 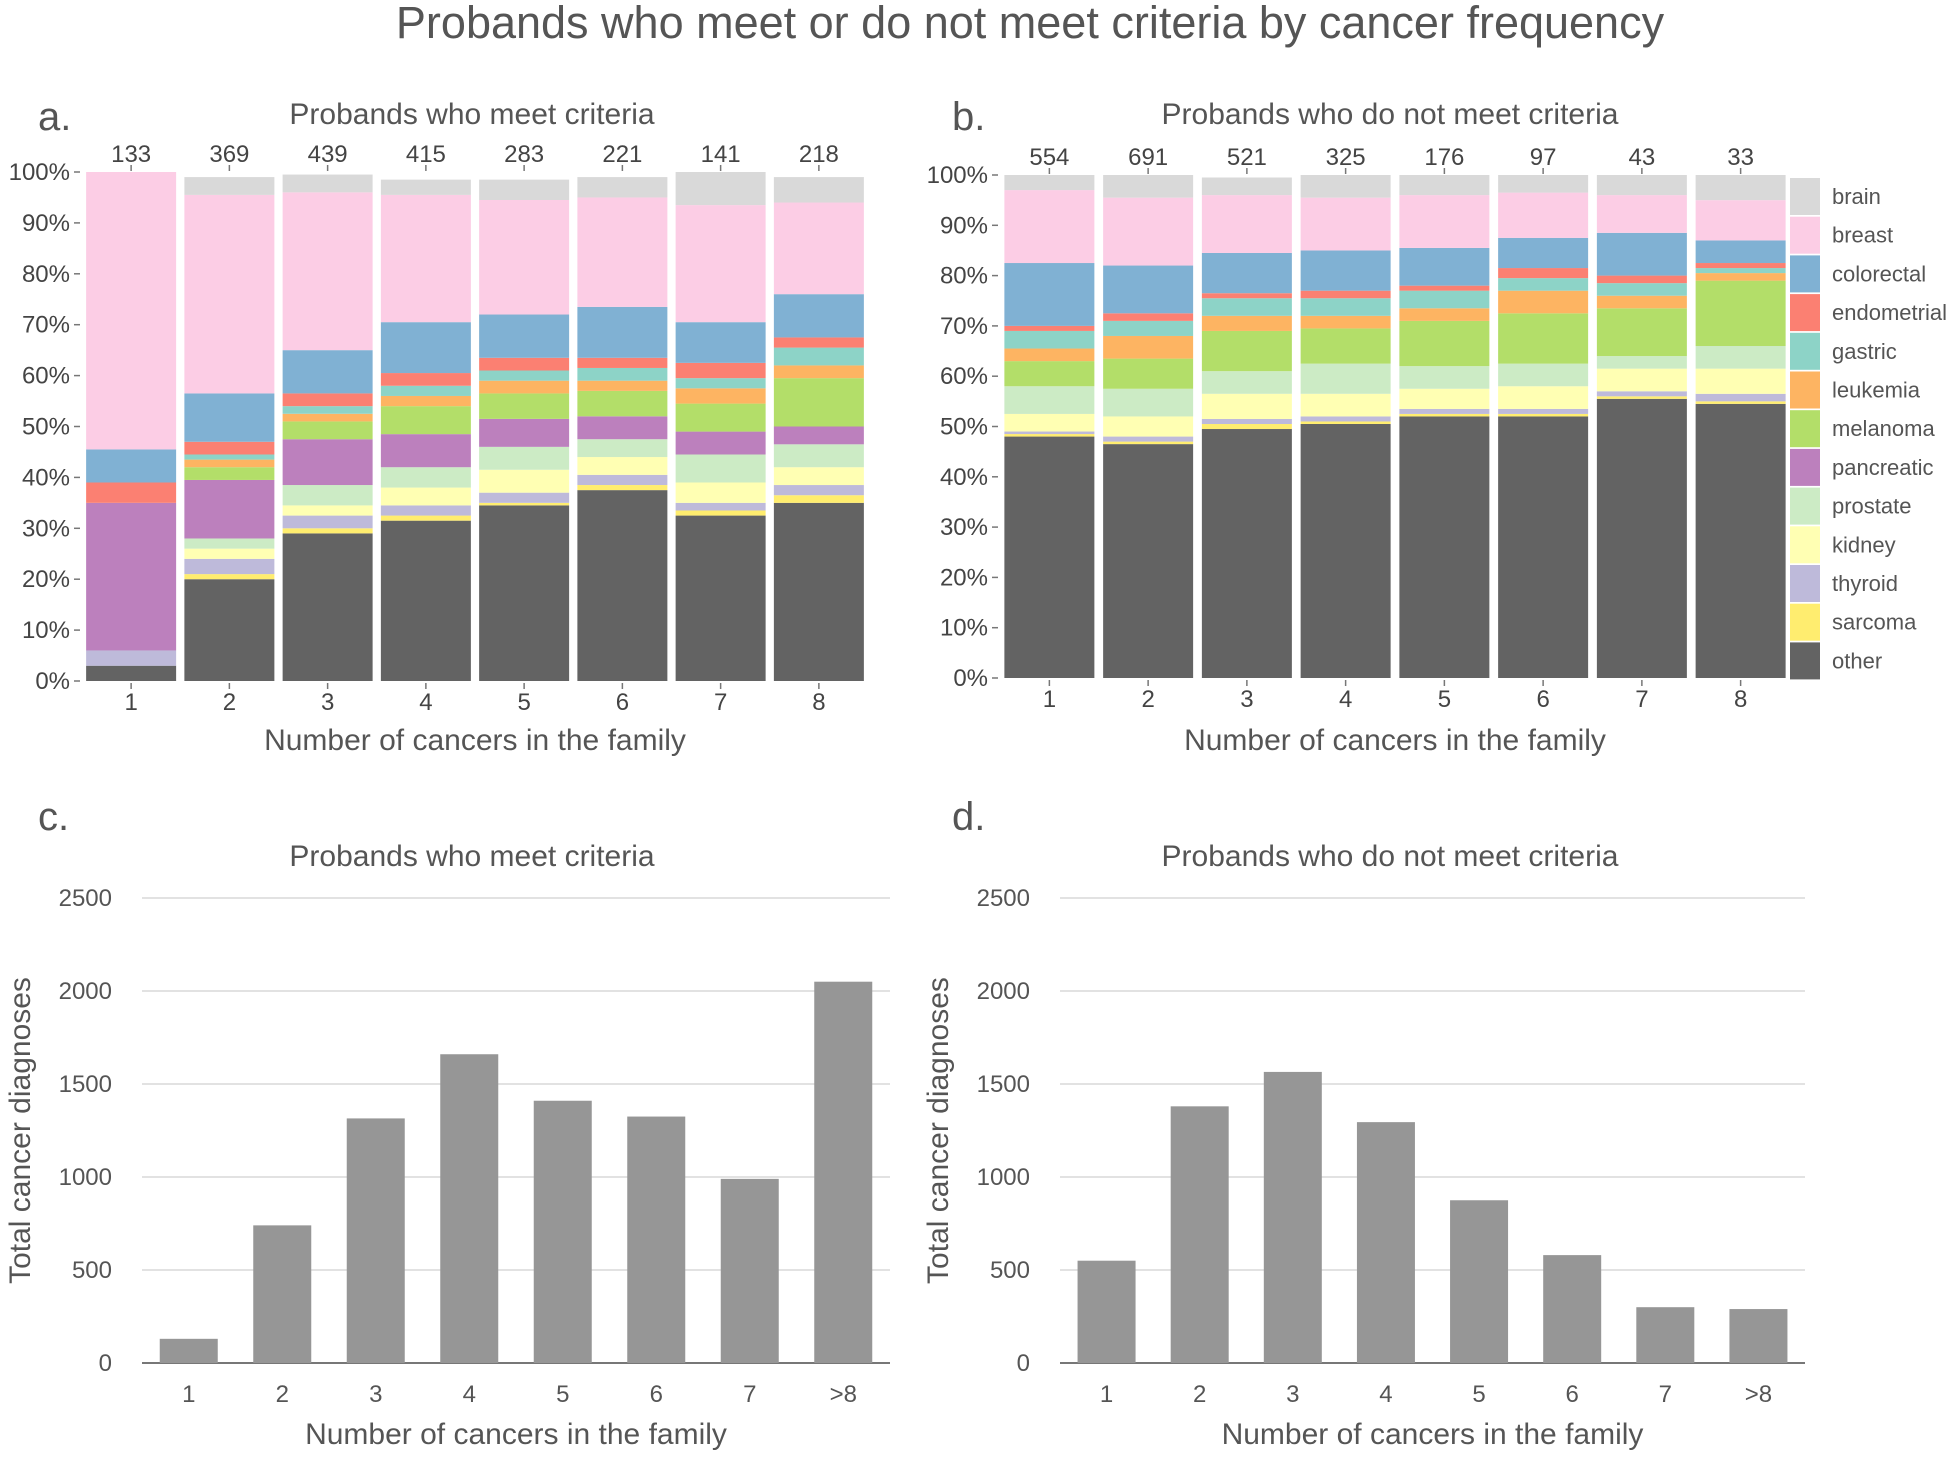 I want to click on legend-swatch-brain, so click(x=1805, y=196).